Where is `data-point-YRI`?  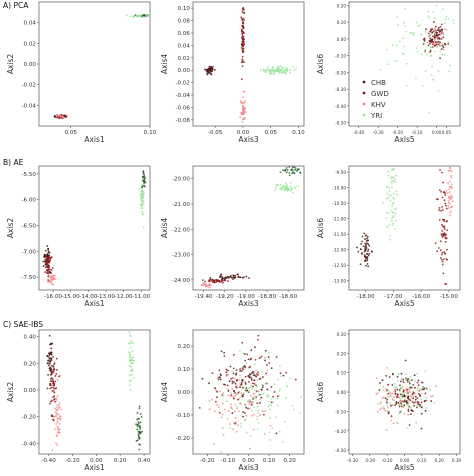
data-point-YRI is located at coordinates (276, 70).